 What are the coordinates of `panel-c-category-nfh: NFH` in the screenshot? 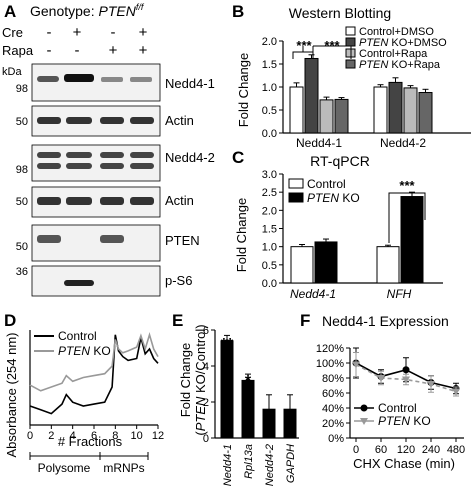 It's located at (399, 294).